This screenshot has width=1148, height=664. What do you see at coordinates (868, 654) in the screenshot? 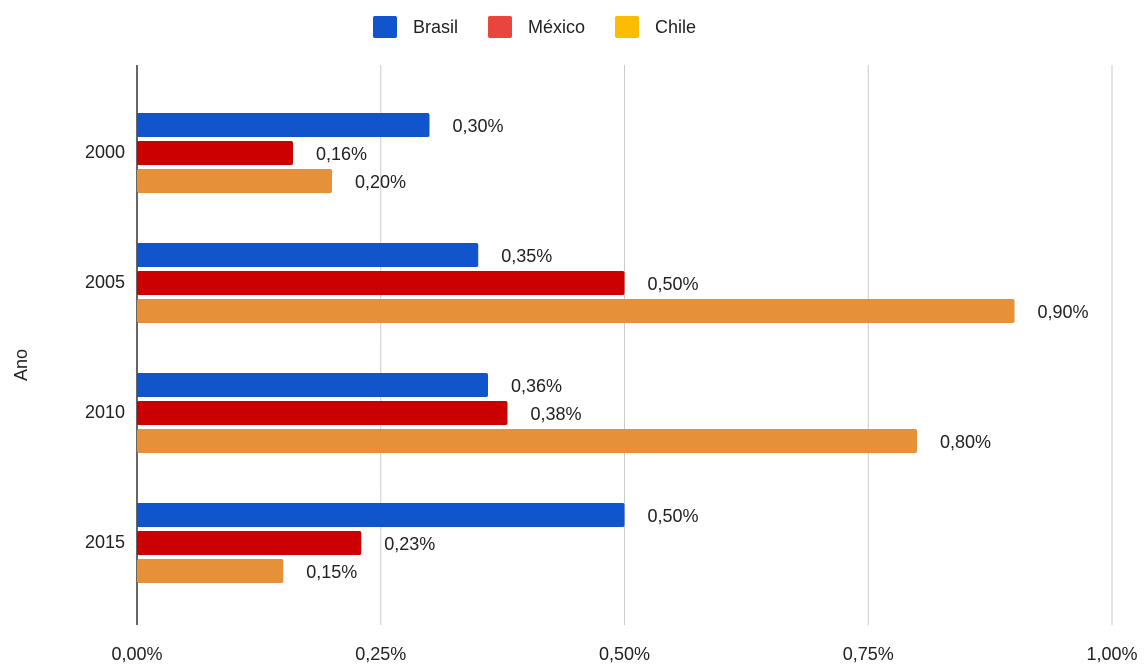
I see `x-tick-label: 0,75%` at bounding box center [868, 654].